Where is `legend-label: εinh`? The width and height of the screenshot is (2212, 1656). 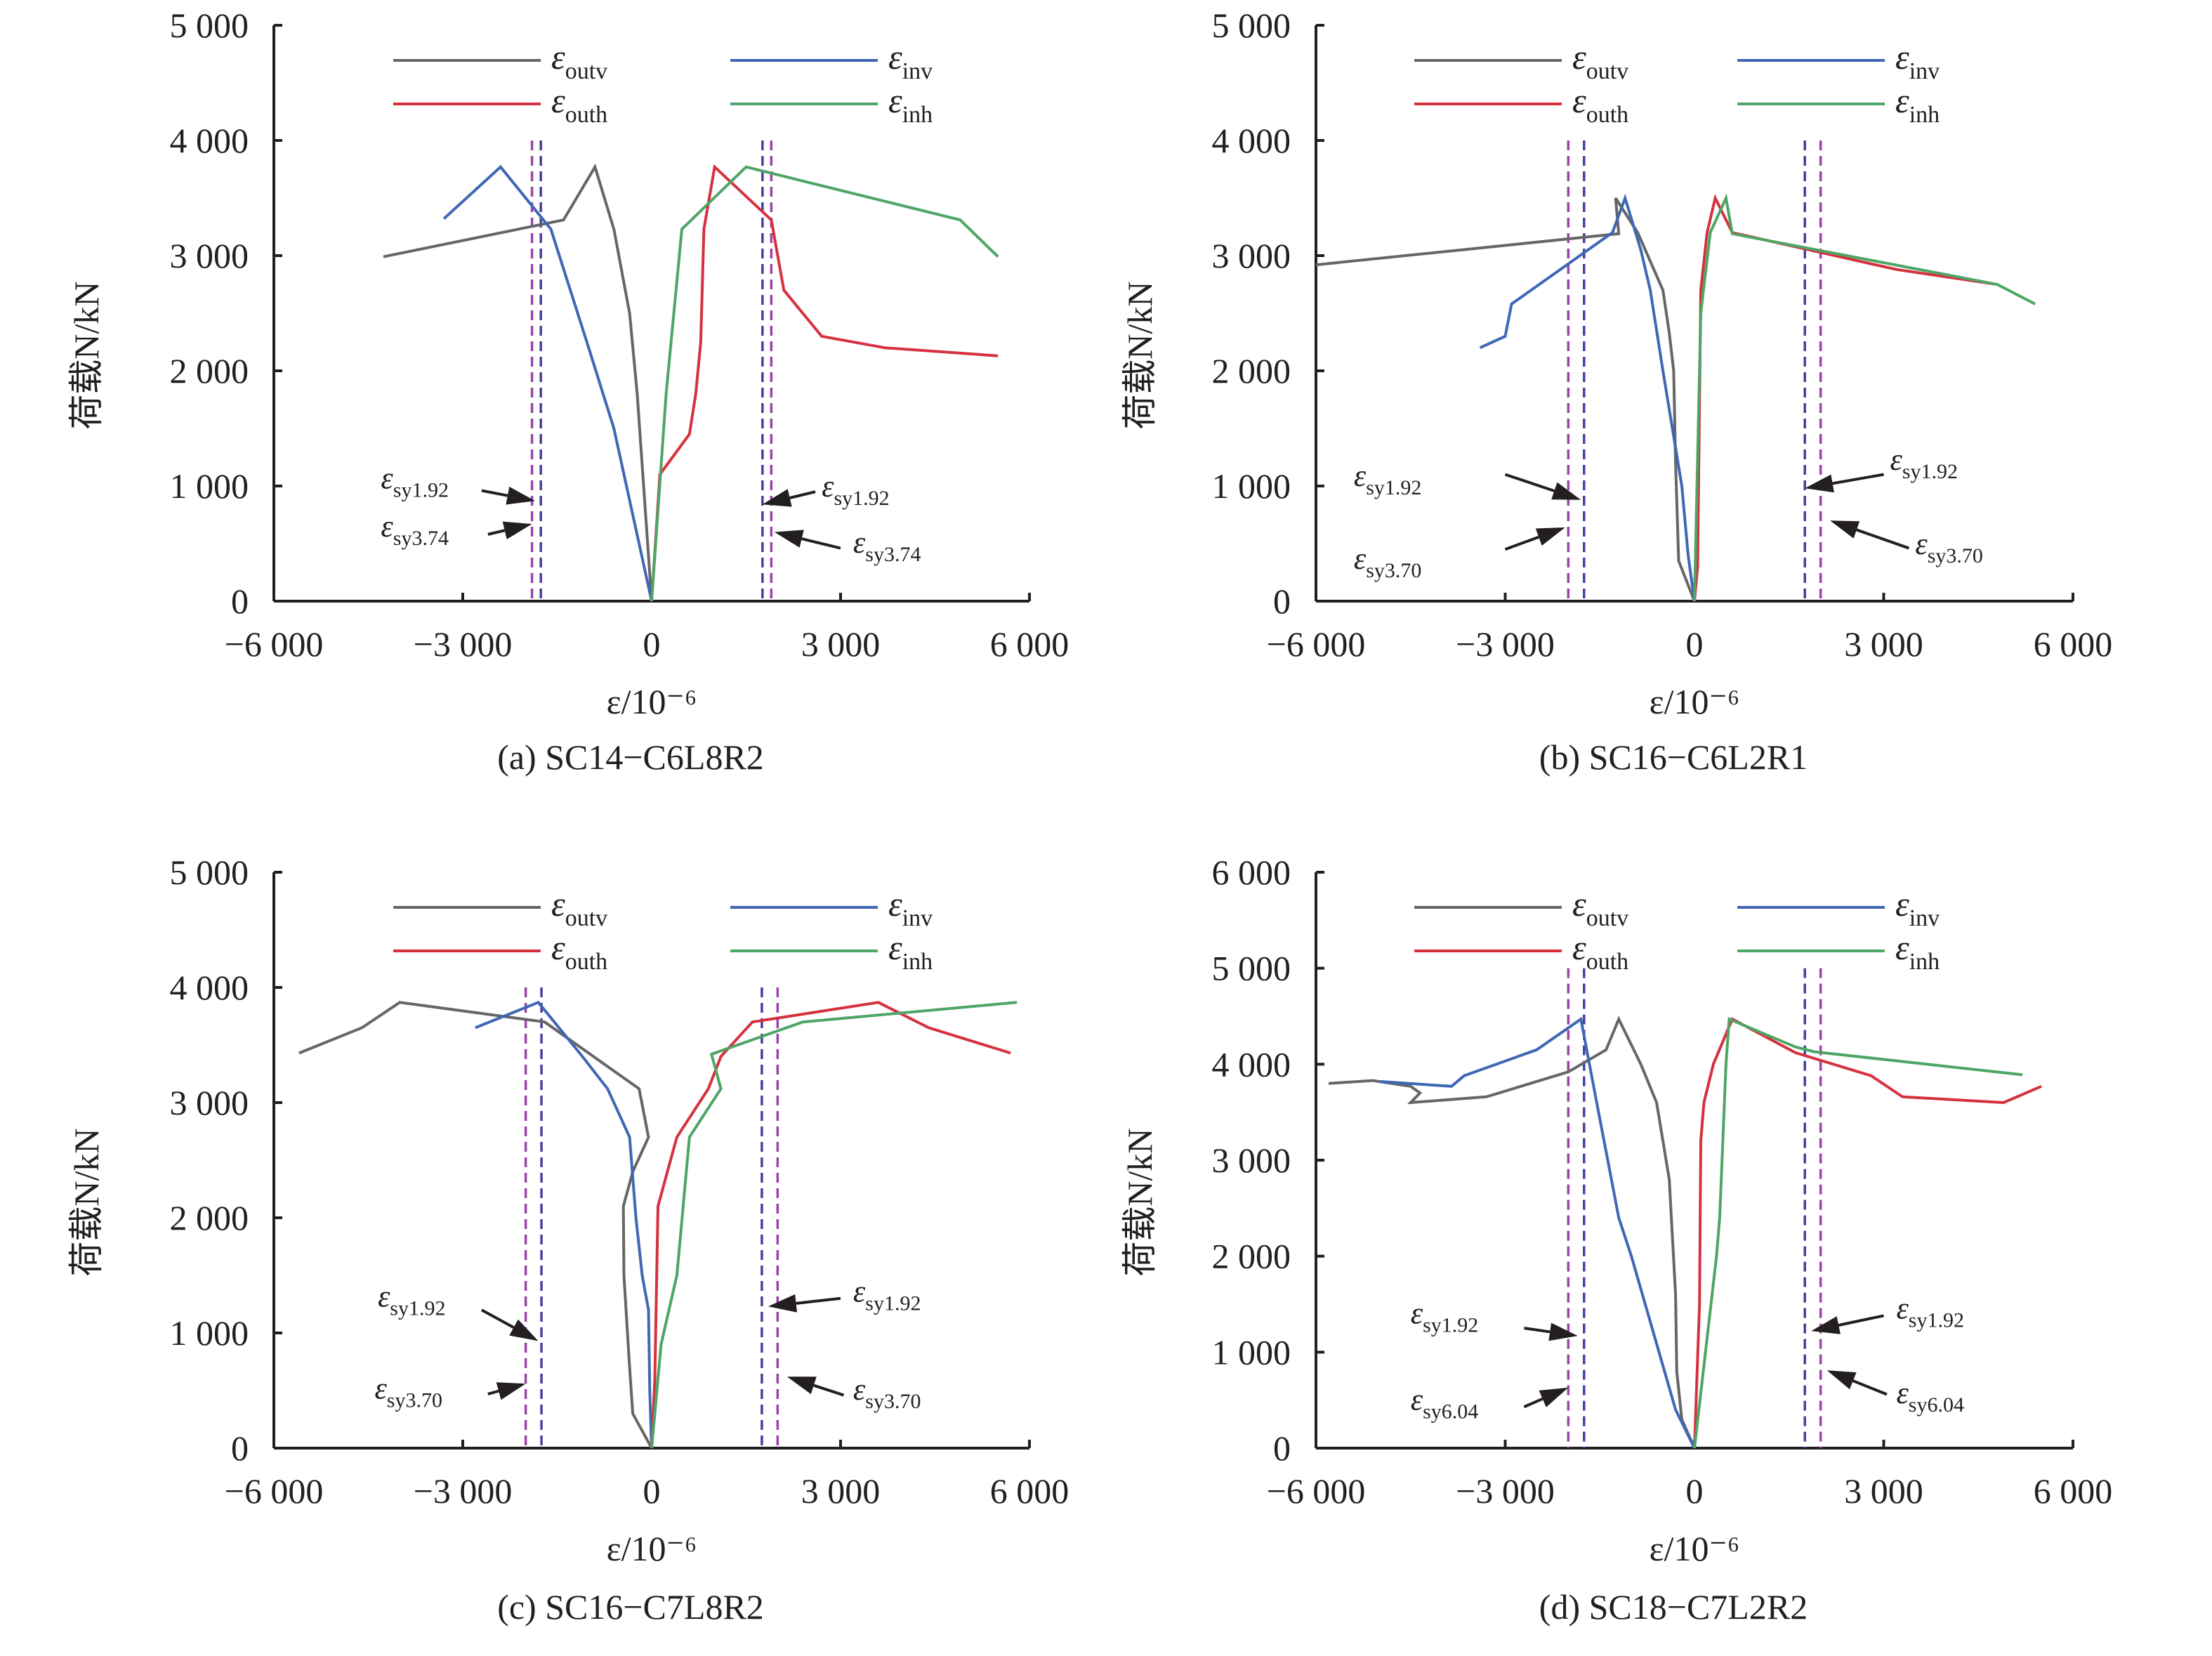
legend-label: εinh is located at coordinates (1917, 104).